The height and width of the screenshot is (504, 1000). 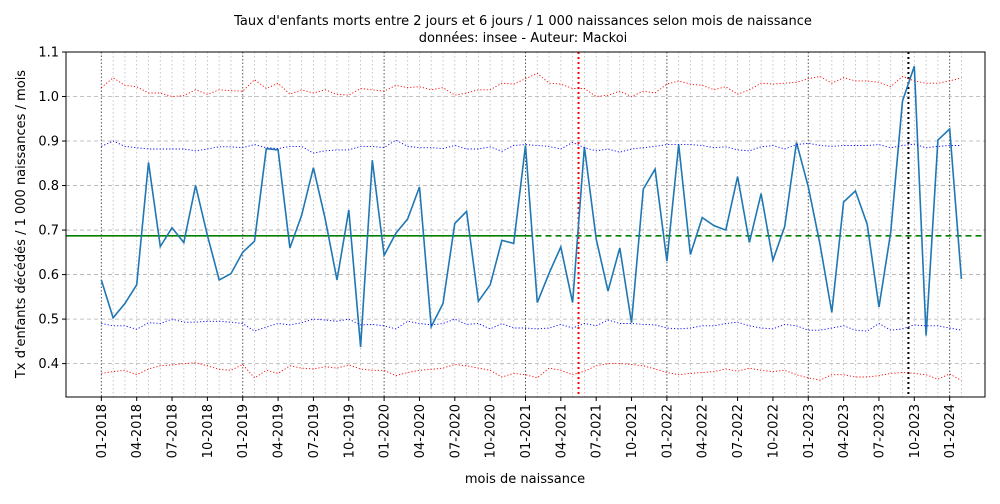 What do you see at coordinates (525, 479) in the screenshot?
I see `x-axis-label: mois de naissance` at bounding box center [525, 479].